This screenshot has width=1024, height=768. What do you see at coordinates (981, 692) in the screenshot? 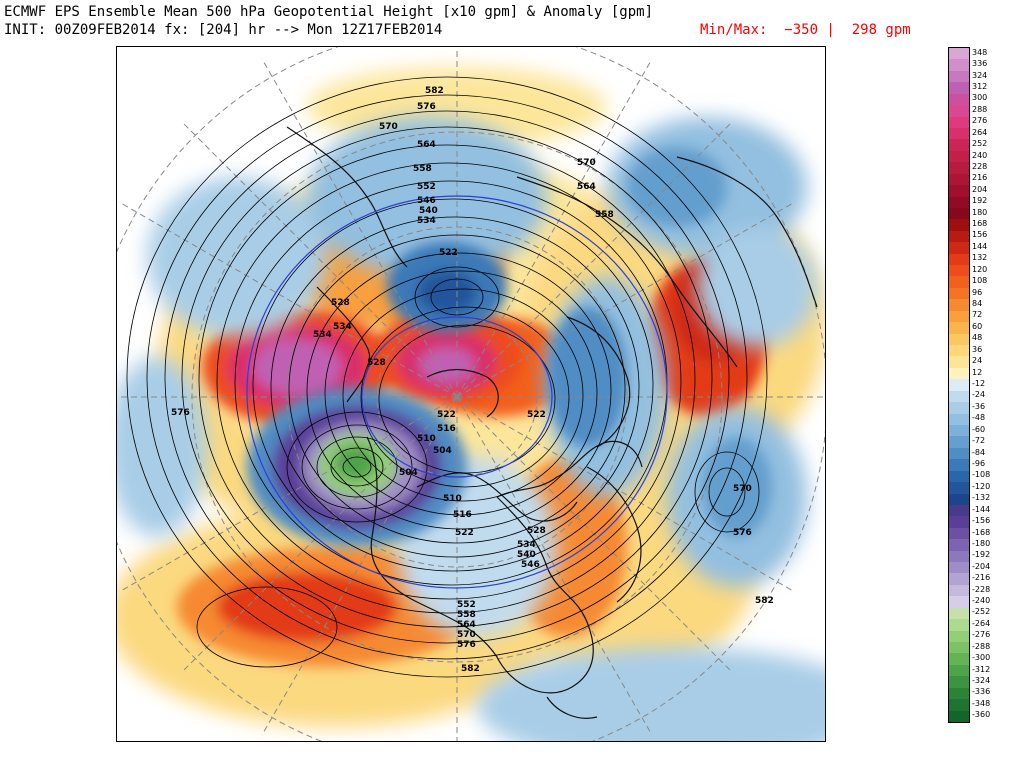
I see `colorbar-tick-label: -336` at bounding box center [981, 692].